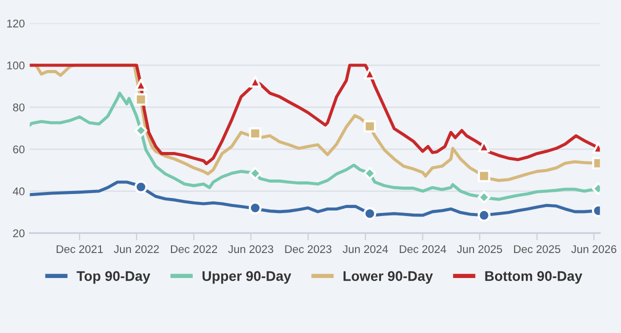  Describe the element at coordinates (537, 249) in the screenshot. I see `x-tick-label: Dec 2025` at that location.